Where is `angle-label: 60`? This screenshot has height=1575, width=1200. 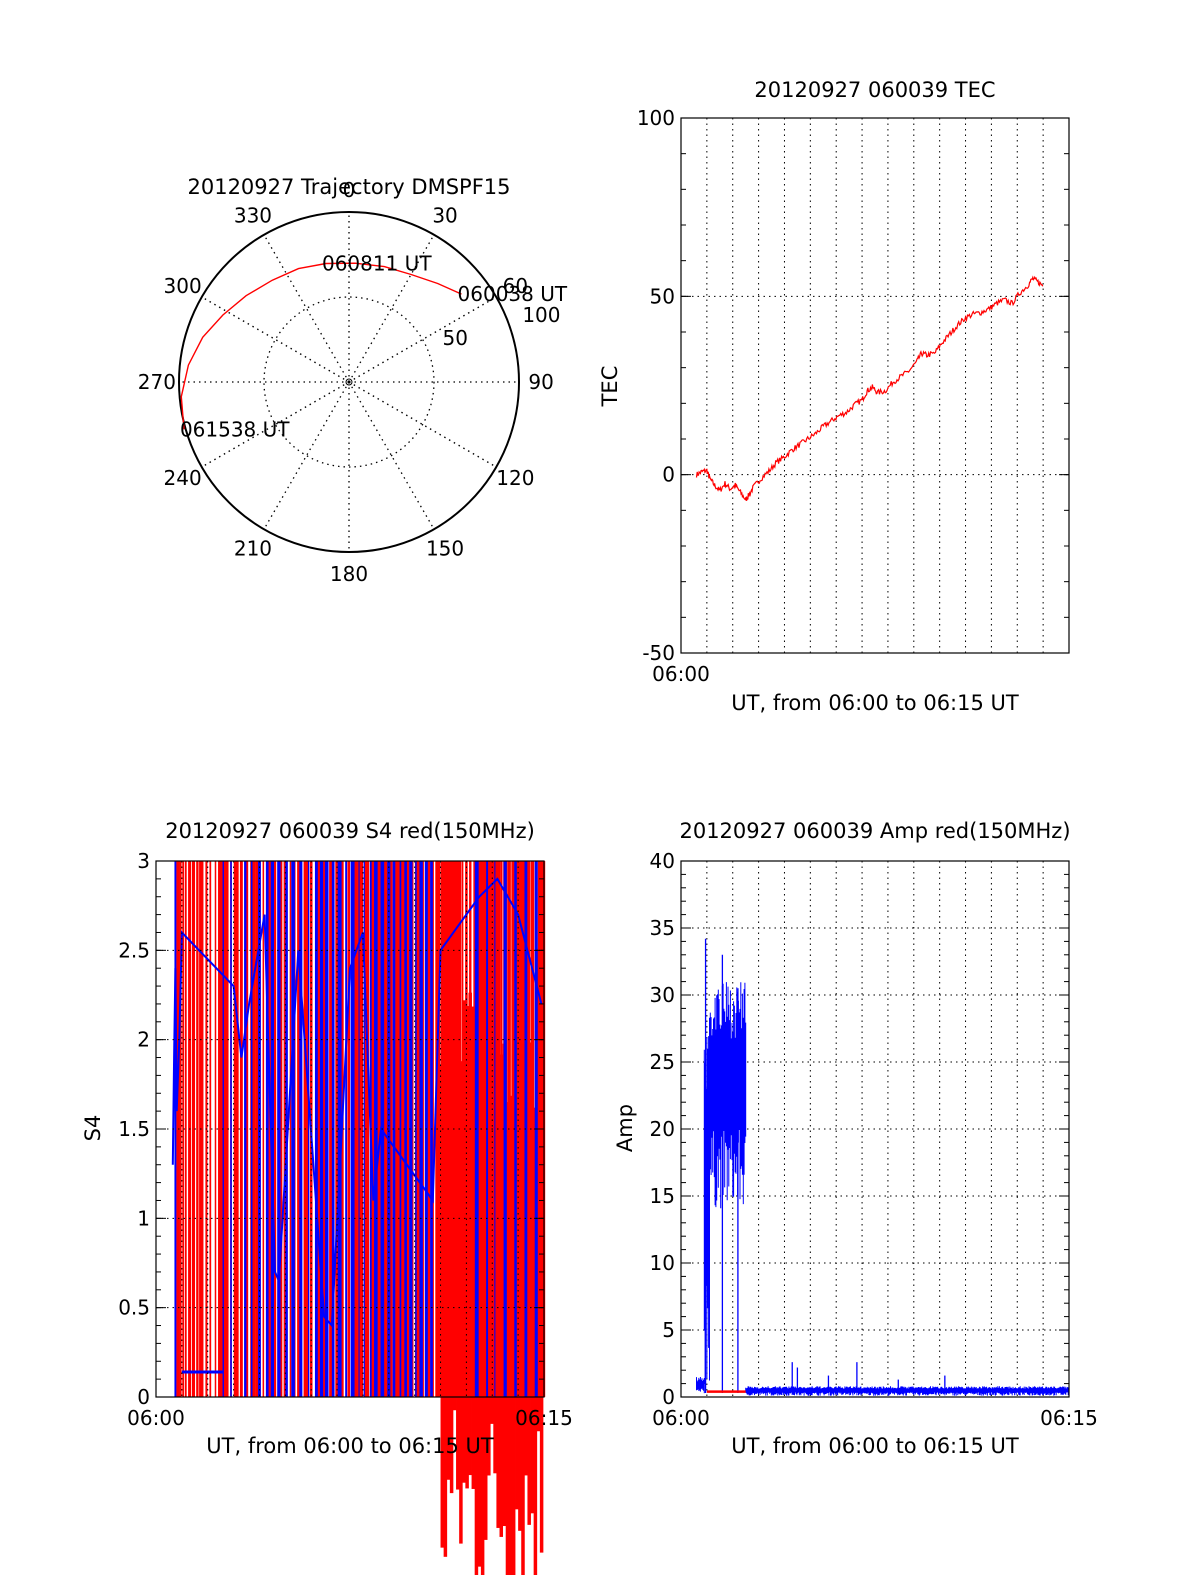
angle-label: 60 is located at coordinates (515, 286).